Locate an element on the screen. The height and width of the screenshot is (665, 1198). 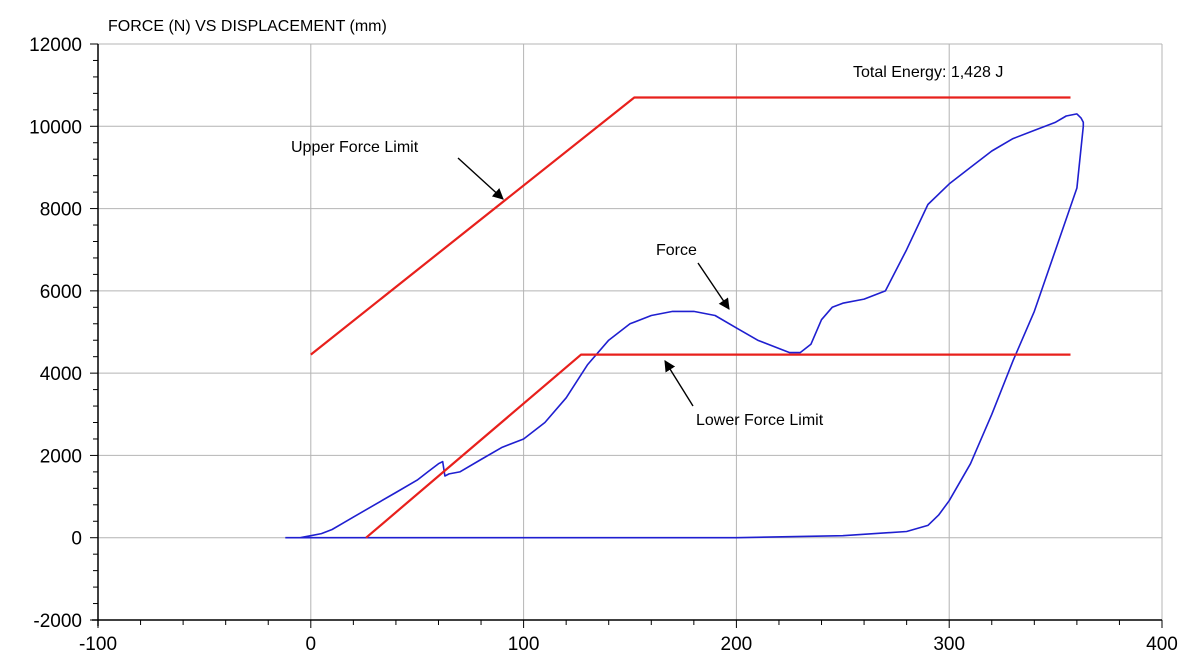
y-tick-label: 12000 is located at coordinates (55, 45).